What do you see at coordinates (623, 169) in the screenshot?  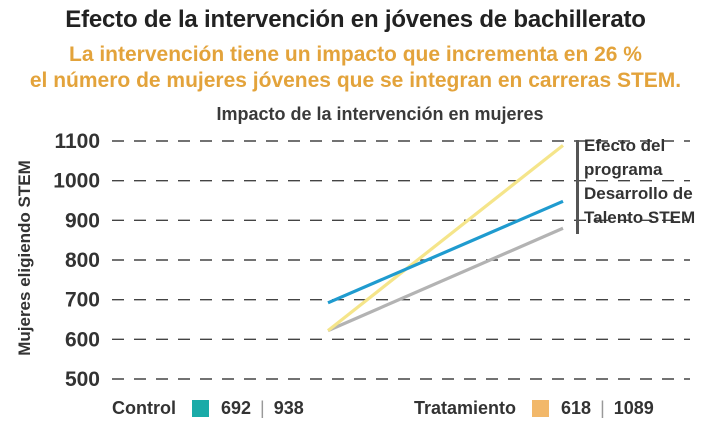 I see `annotation-line-2: programa` at bounding box center [623, 169].